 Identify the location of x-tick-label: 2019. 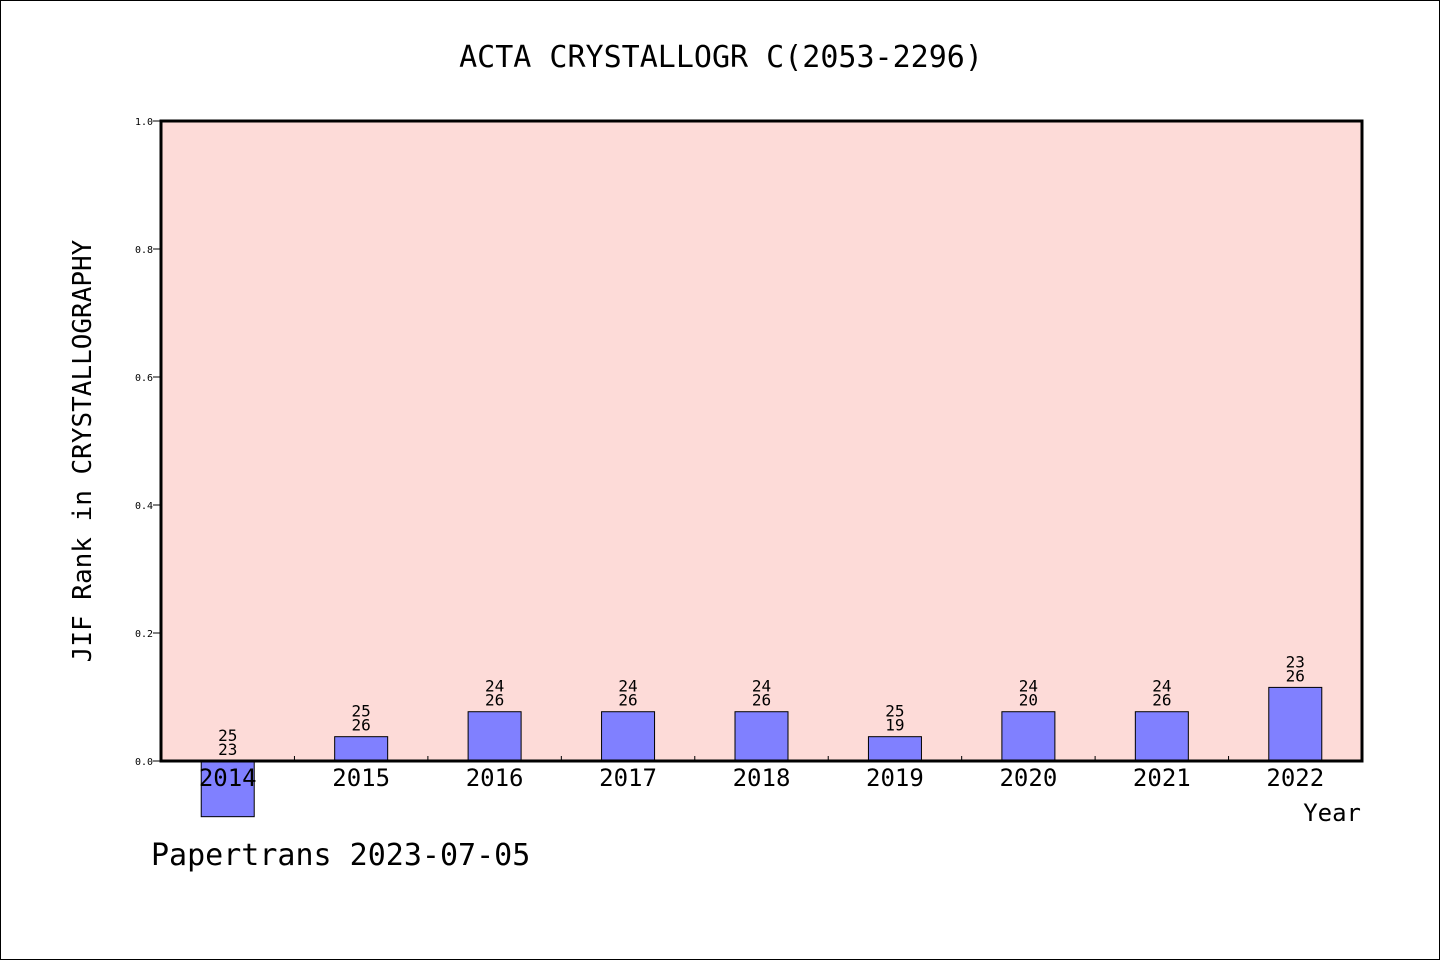
(895, 778).